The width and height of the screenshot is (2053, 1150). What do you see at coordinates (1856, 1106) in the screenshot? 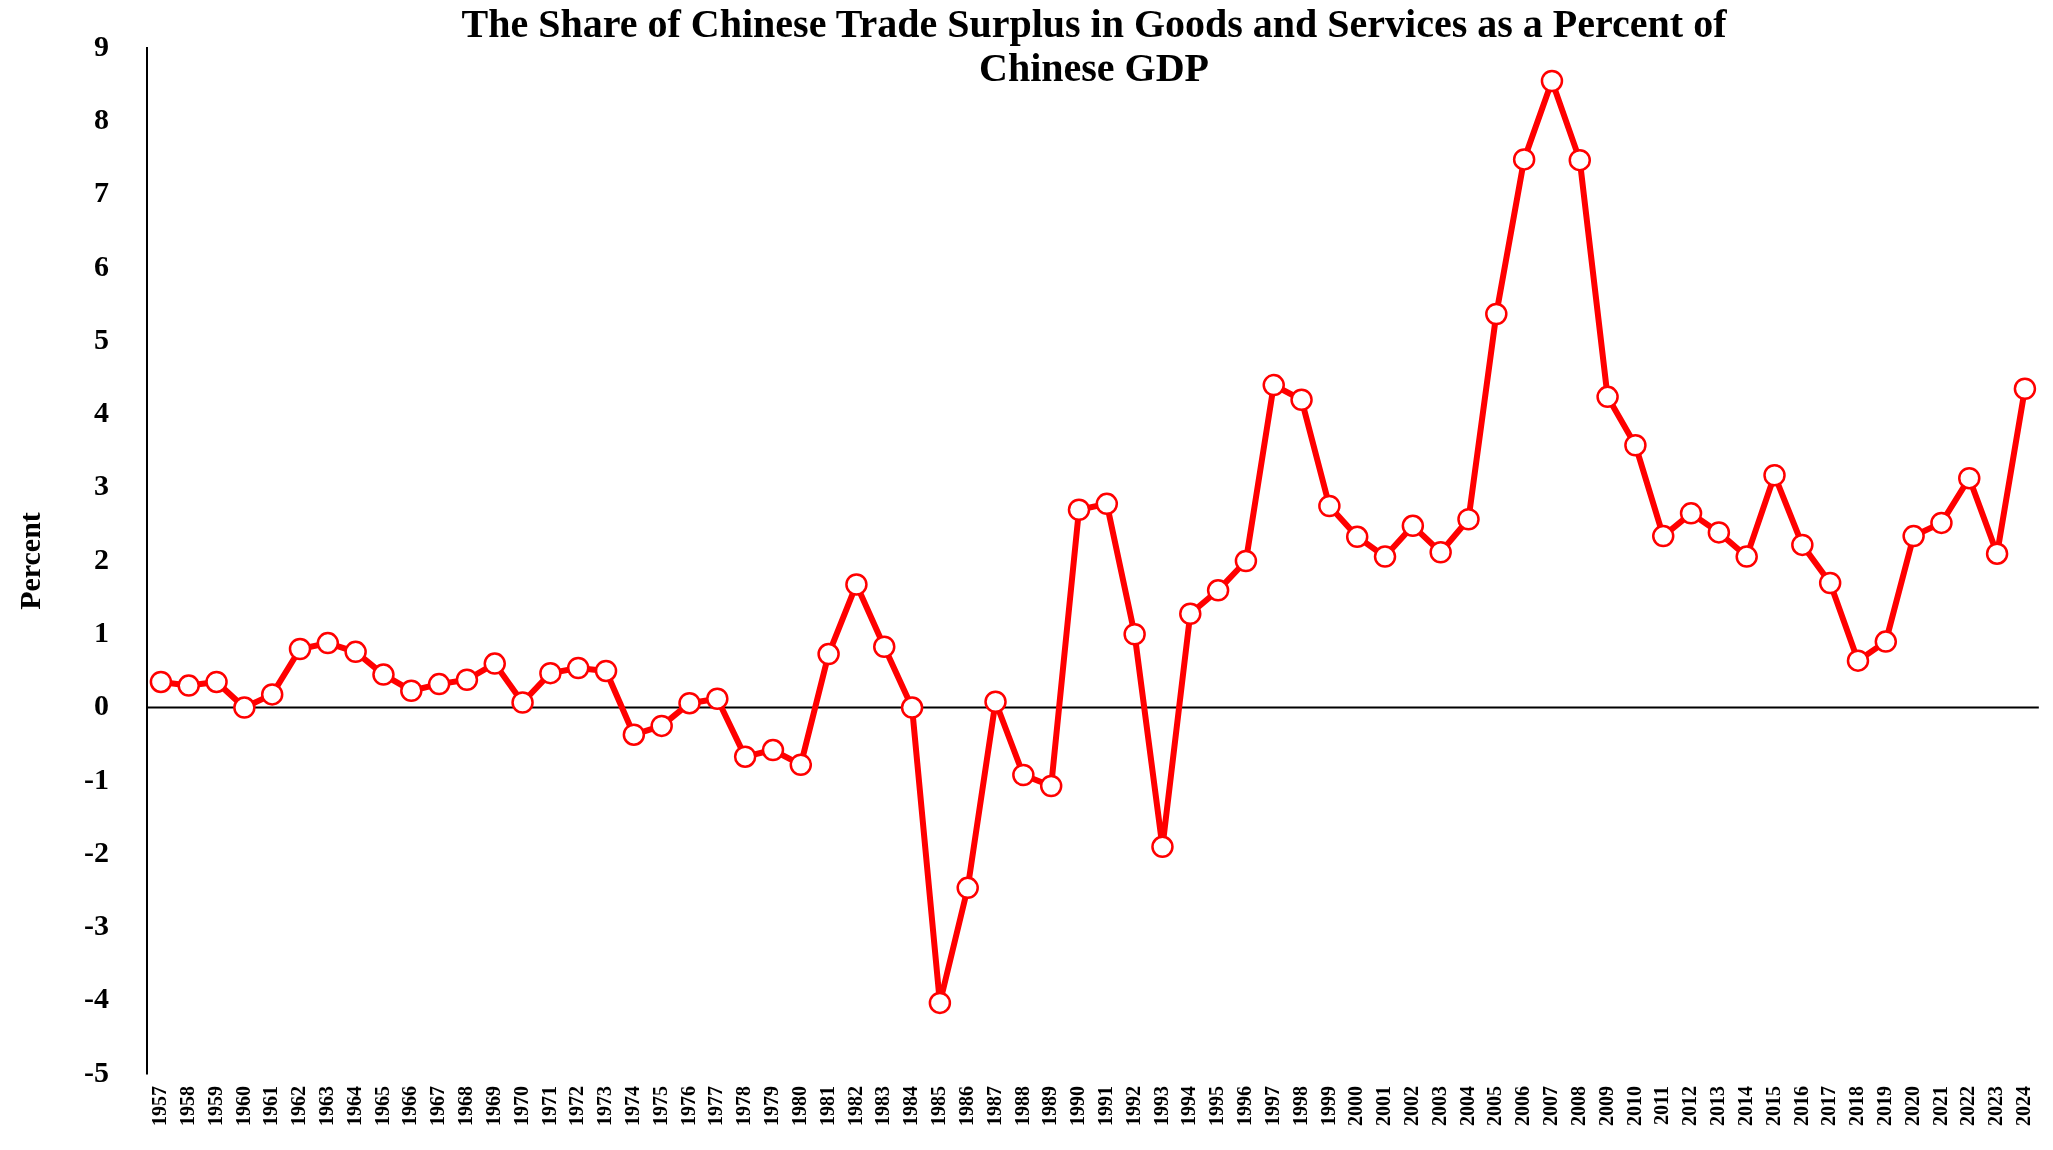
I see `x-tick-label: 2018` at bounding box center [1856, 1106].